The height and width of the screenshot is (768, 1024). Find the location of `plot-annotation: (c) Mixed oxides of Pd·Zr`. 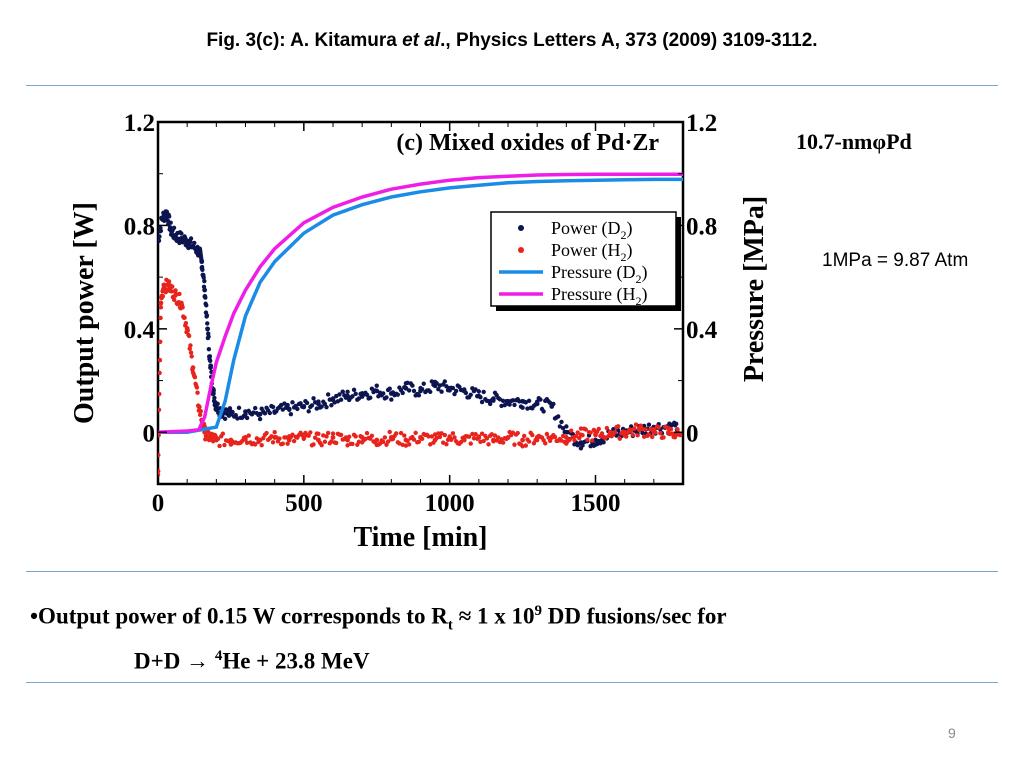

plot-annotation: (c) Mixed oxides of Pd·Zr is located at coordinates (527, 143).